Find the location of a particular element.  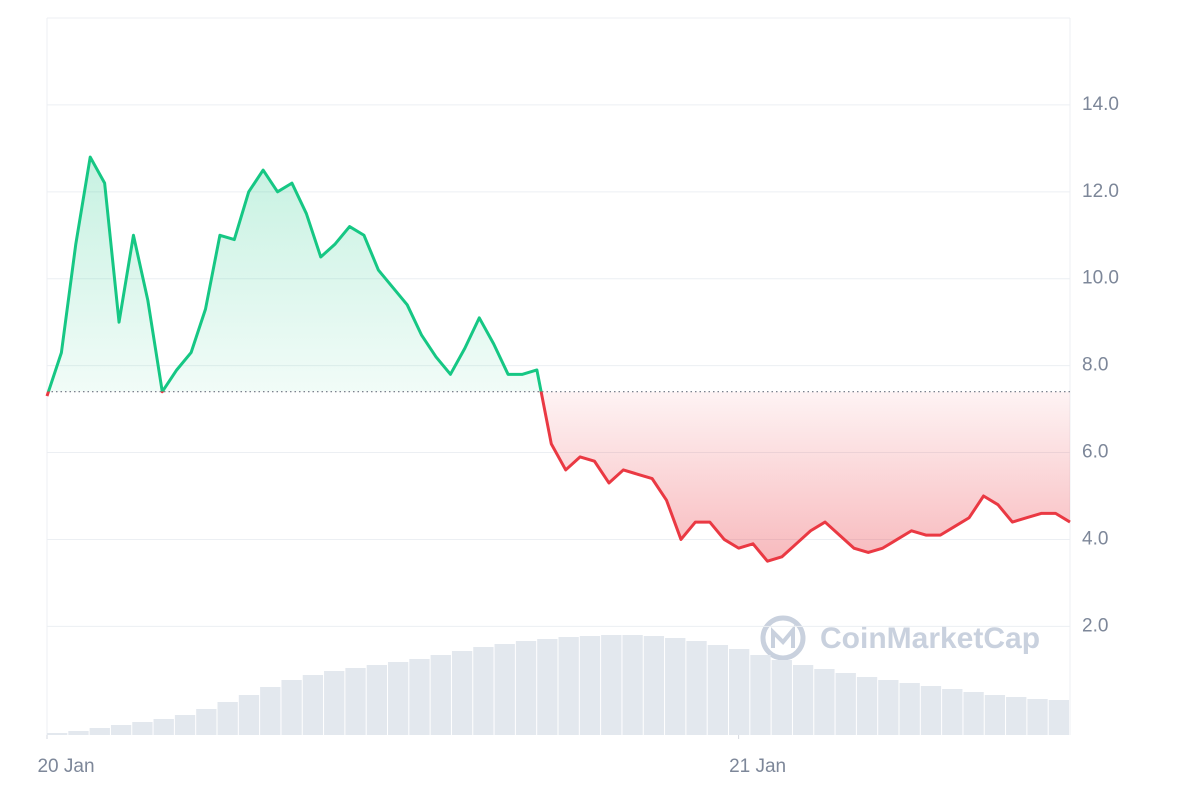

y-tick-label: 10.0 is located at coordinates (1100, 278).